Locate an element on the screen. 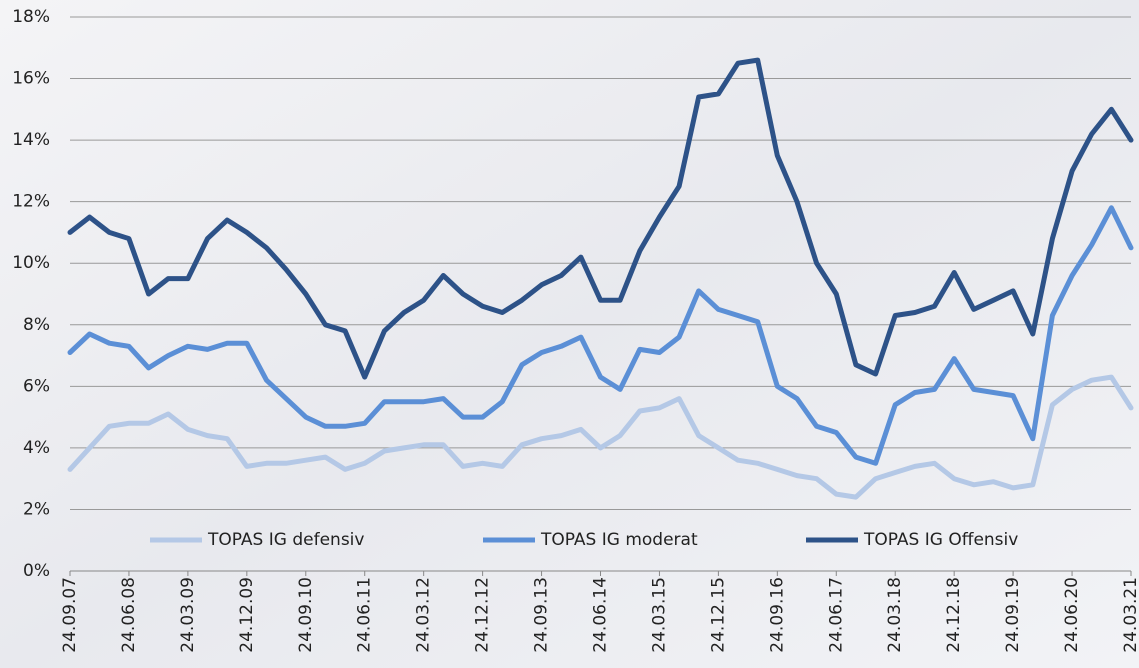 This screenshot has width=1139, height=668. y-tick-label: 8% is located at coordinates (36, 325).